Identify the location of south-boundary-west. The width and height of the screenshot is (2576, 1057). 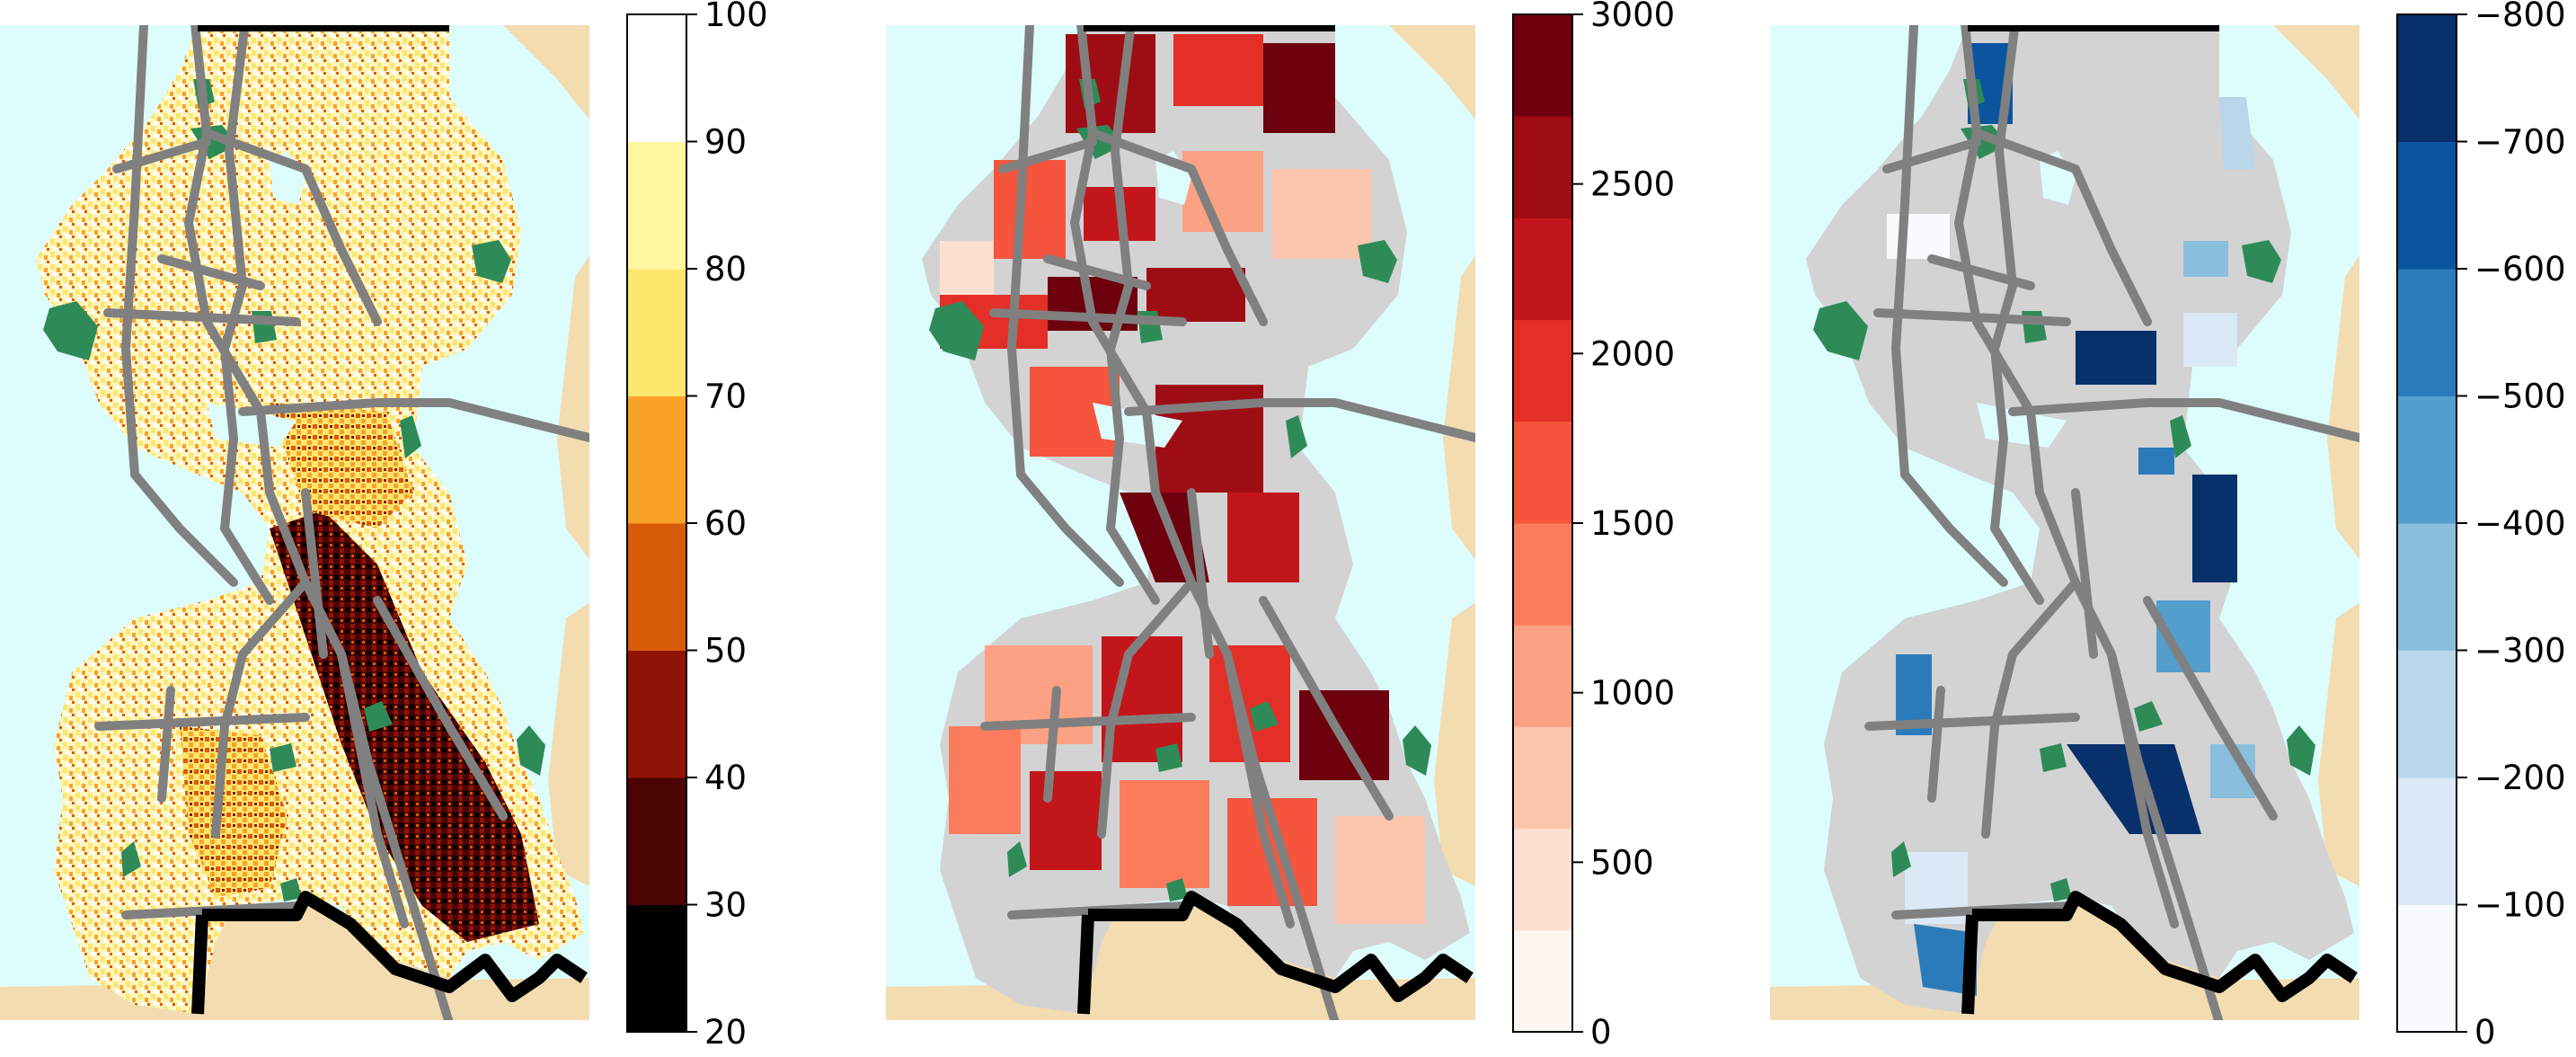
(1085, 964).